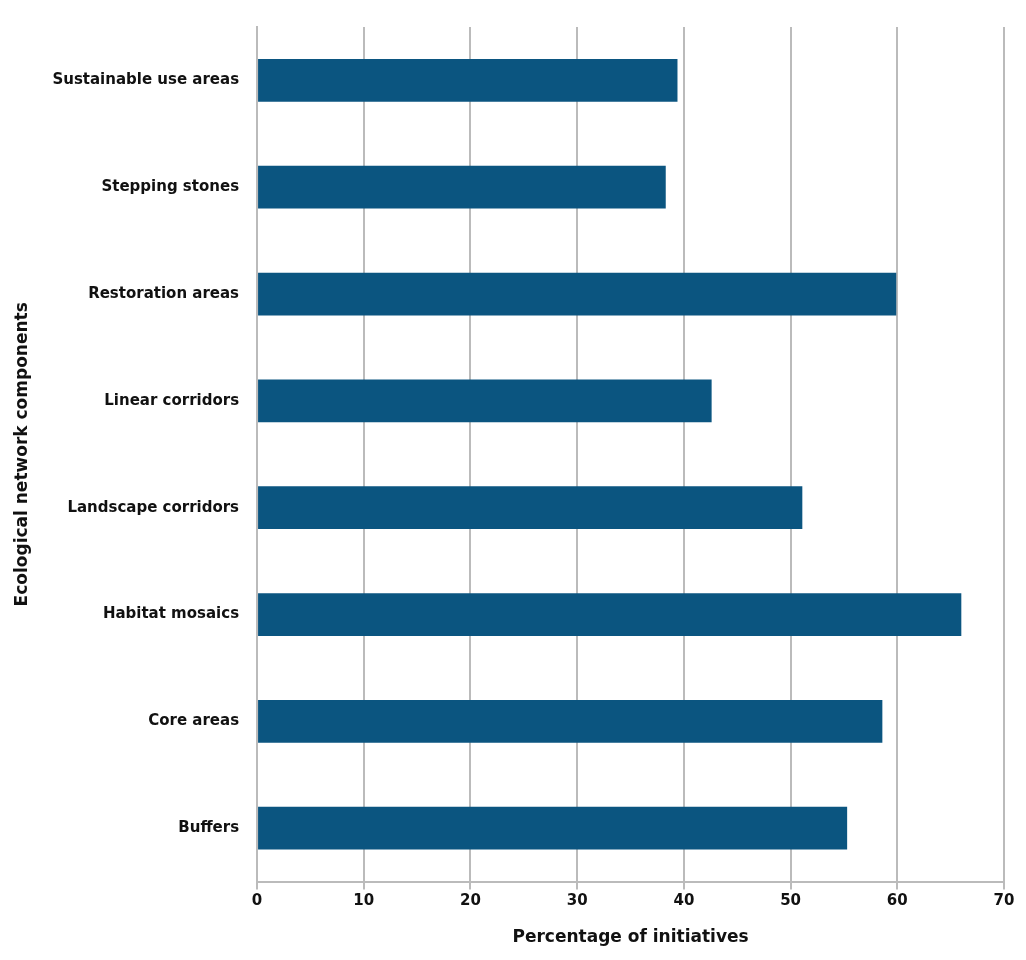  What do you see at coordinates (577, 900) in the screenshot?
I see `x-tick-label: 30` at bounding box center [577, 900].